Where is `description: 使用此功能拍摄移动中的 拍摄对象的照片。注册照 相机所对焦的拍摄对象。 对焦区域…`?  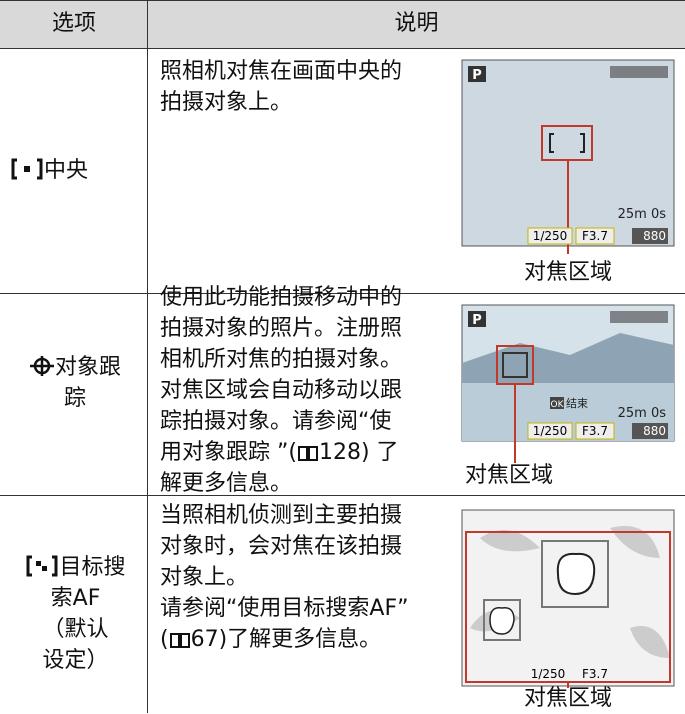
description: 使用此功能拍摄移动中的 拍摄对象的照片。注册照 相机所对焦的拍摄对象。 对焦区域… is located at coordinates (281, 390).